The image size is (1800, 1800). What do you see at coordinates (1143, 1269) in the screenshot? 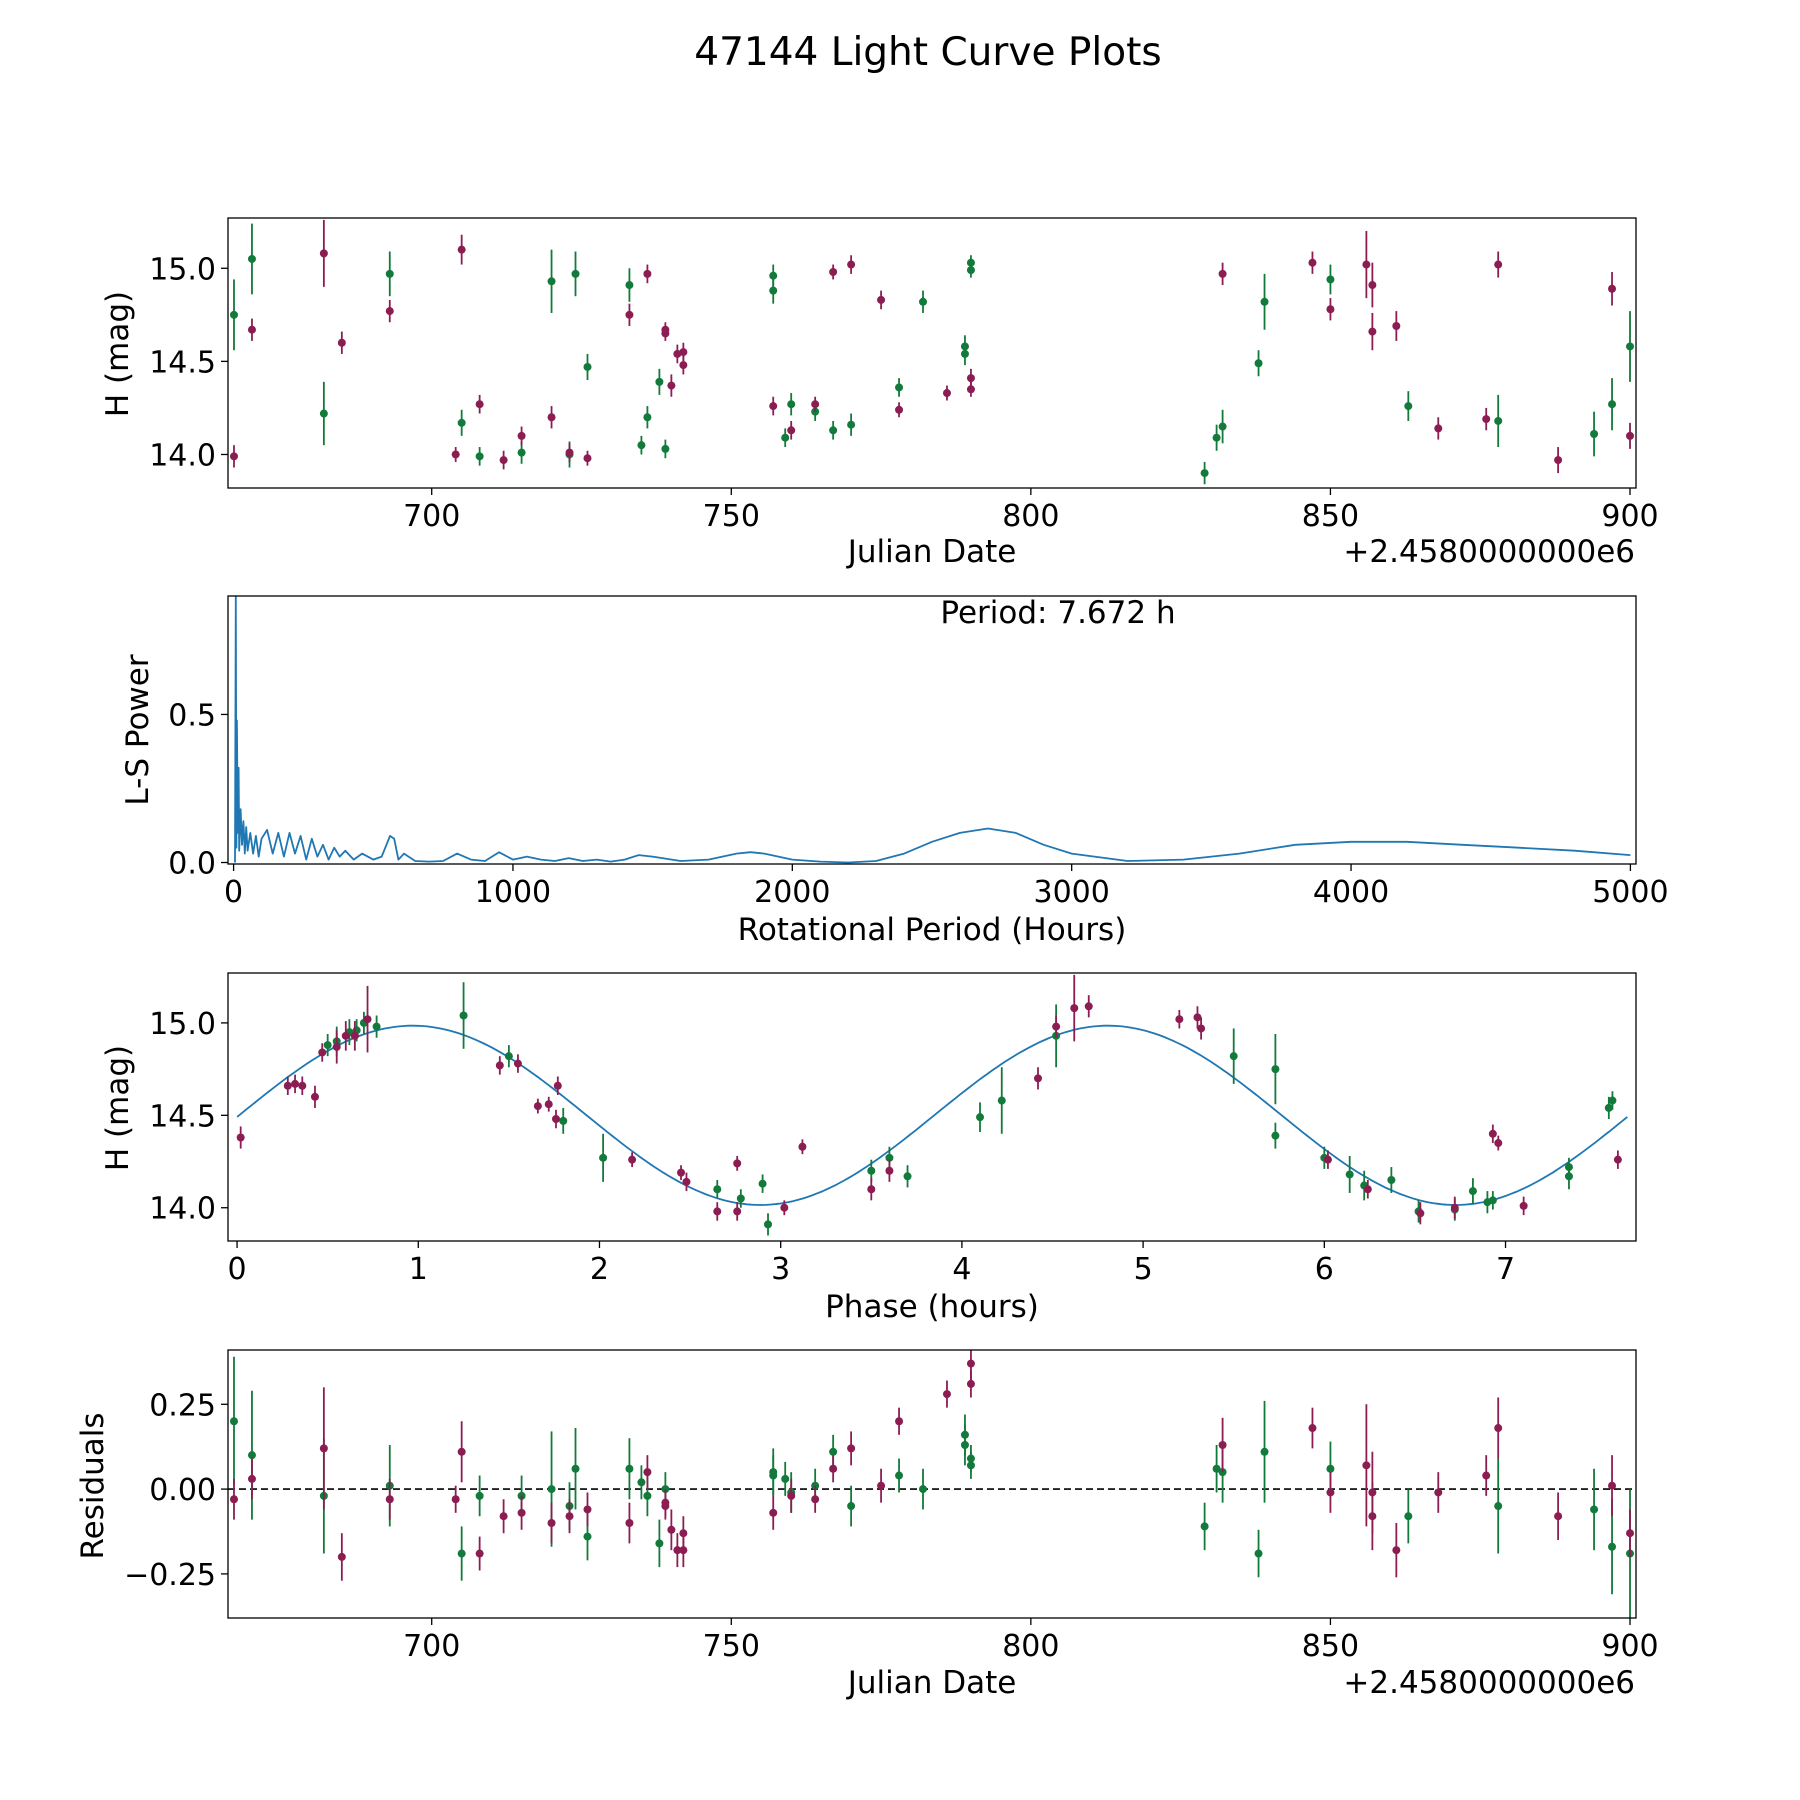
I see `phased-xtick-label: 5` at bounding box center [1143, 1269].